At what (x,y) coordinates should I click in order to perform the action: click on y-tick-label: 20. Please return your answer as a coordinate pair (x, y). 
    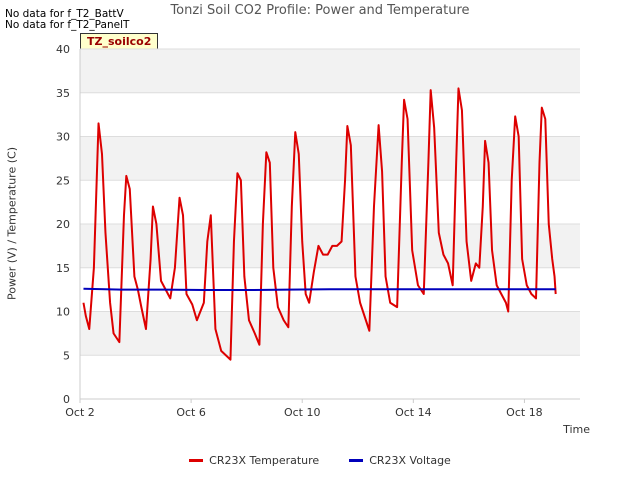
    Looking at the image, I should click on (63, 224).